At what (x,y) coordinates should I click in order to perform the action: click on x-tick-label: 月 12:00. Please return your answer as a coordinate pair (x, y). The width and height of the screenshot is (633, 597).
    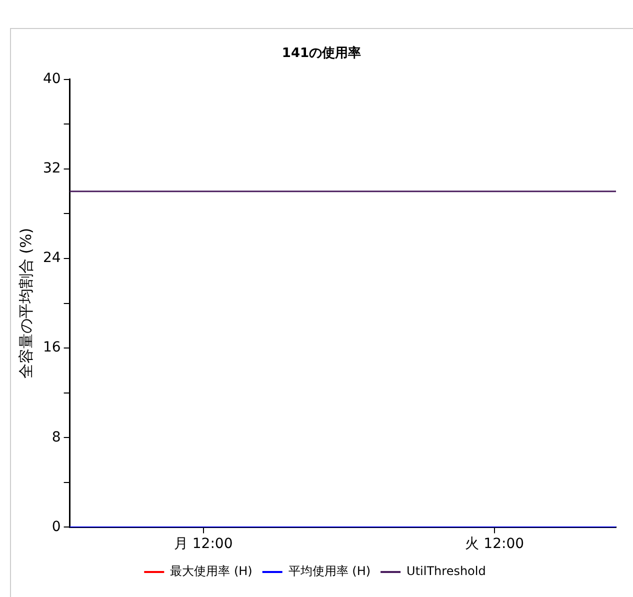
    Looking at the image, I should click on (203, 544).